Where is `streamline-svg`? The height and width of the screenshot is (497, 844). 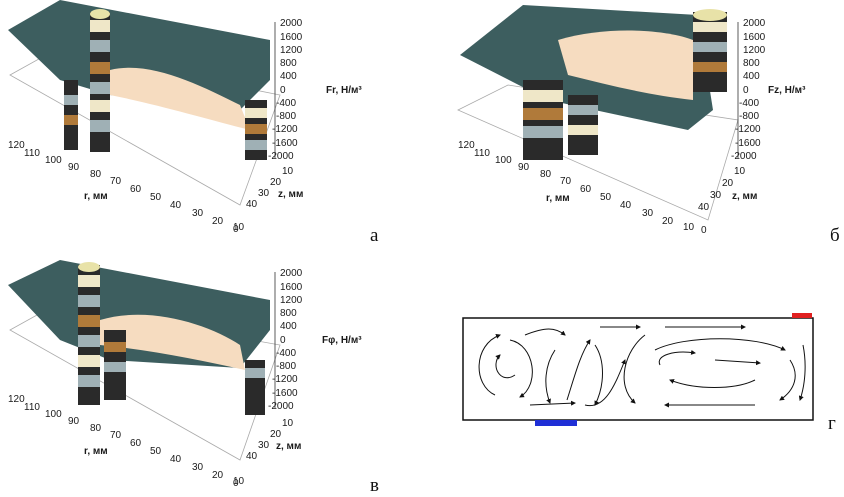
streamline-svg is located at coordinates (638, 369).